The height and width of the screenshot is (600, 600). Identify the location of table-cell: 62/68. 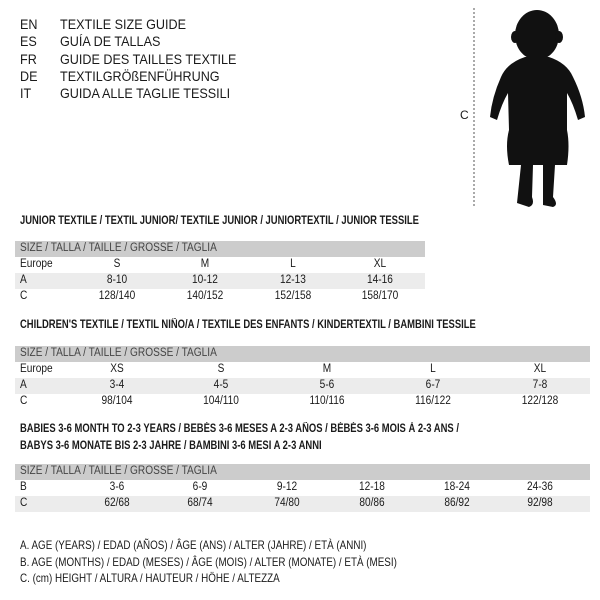
(117, 503).